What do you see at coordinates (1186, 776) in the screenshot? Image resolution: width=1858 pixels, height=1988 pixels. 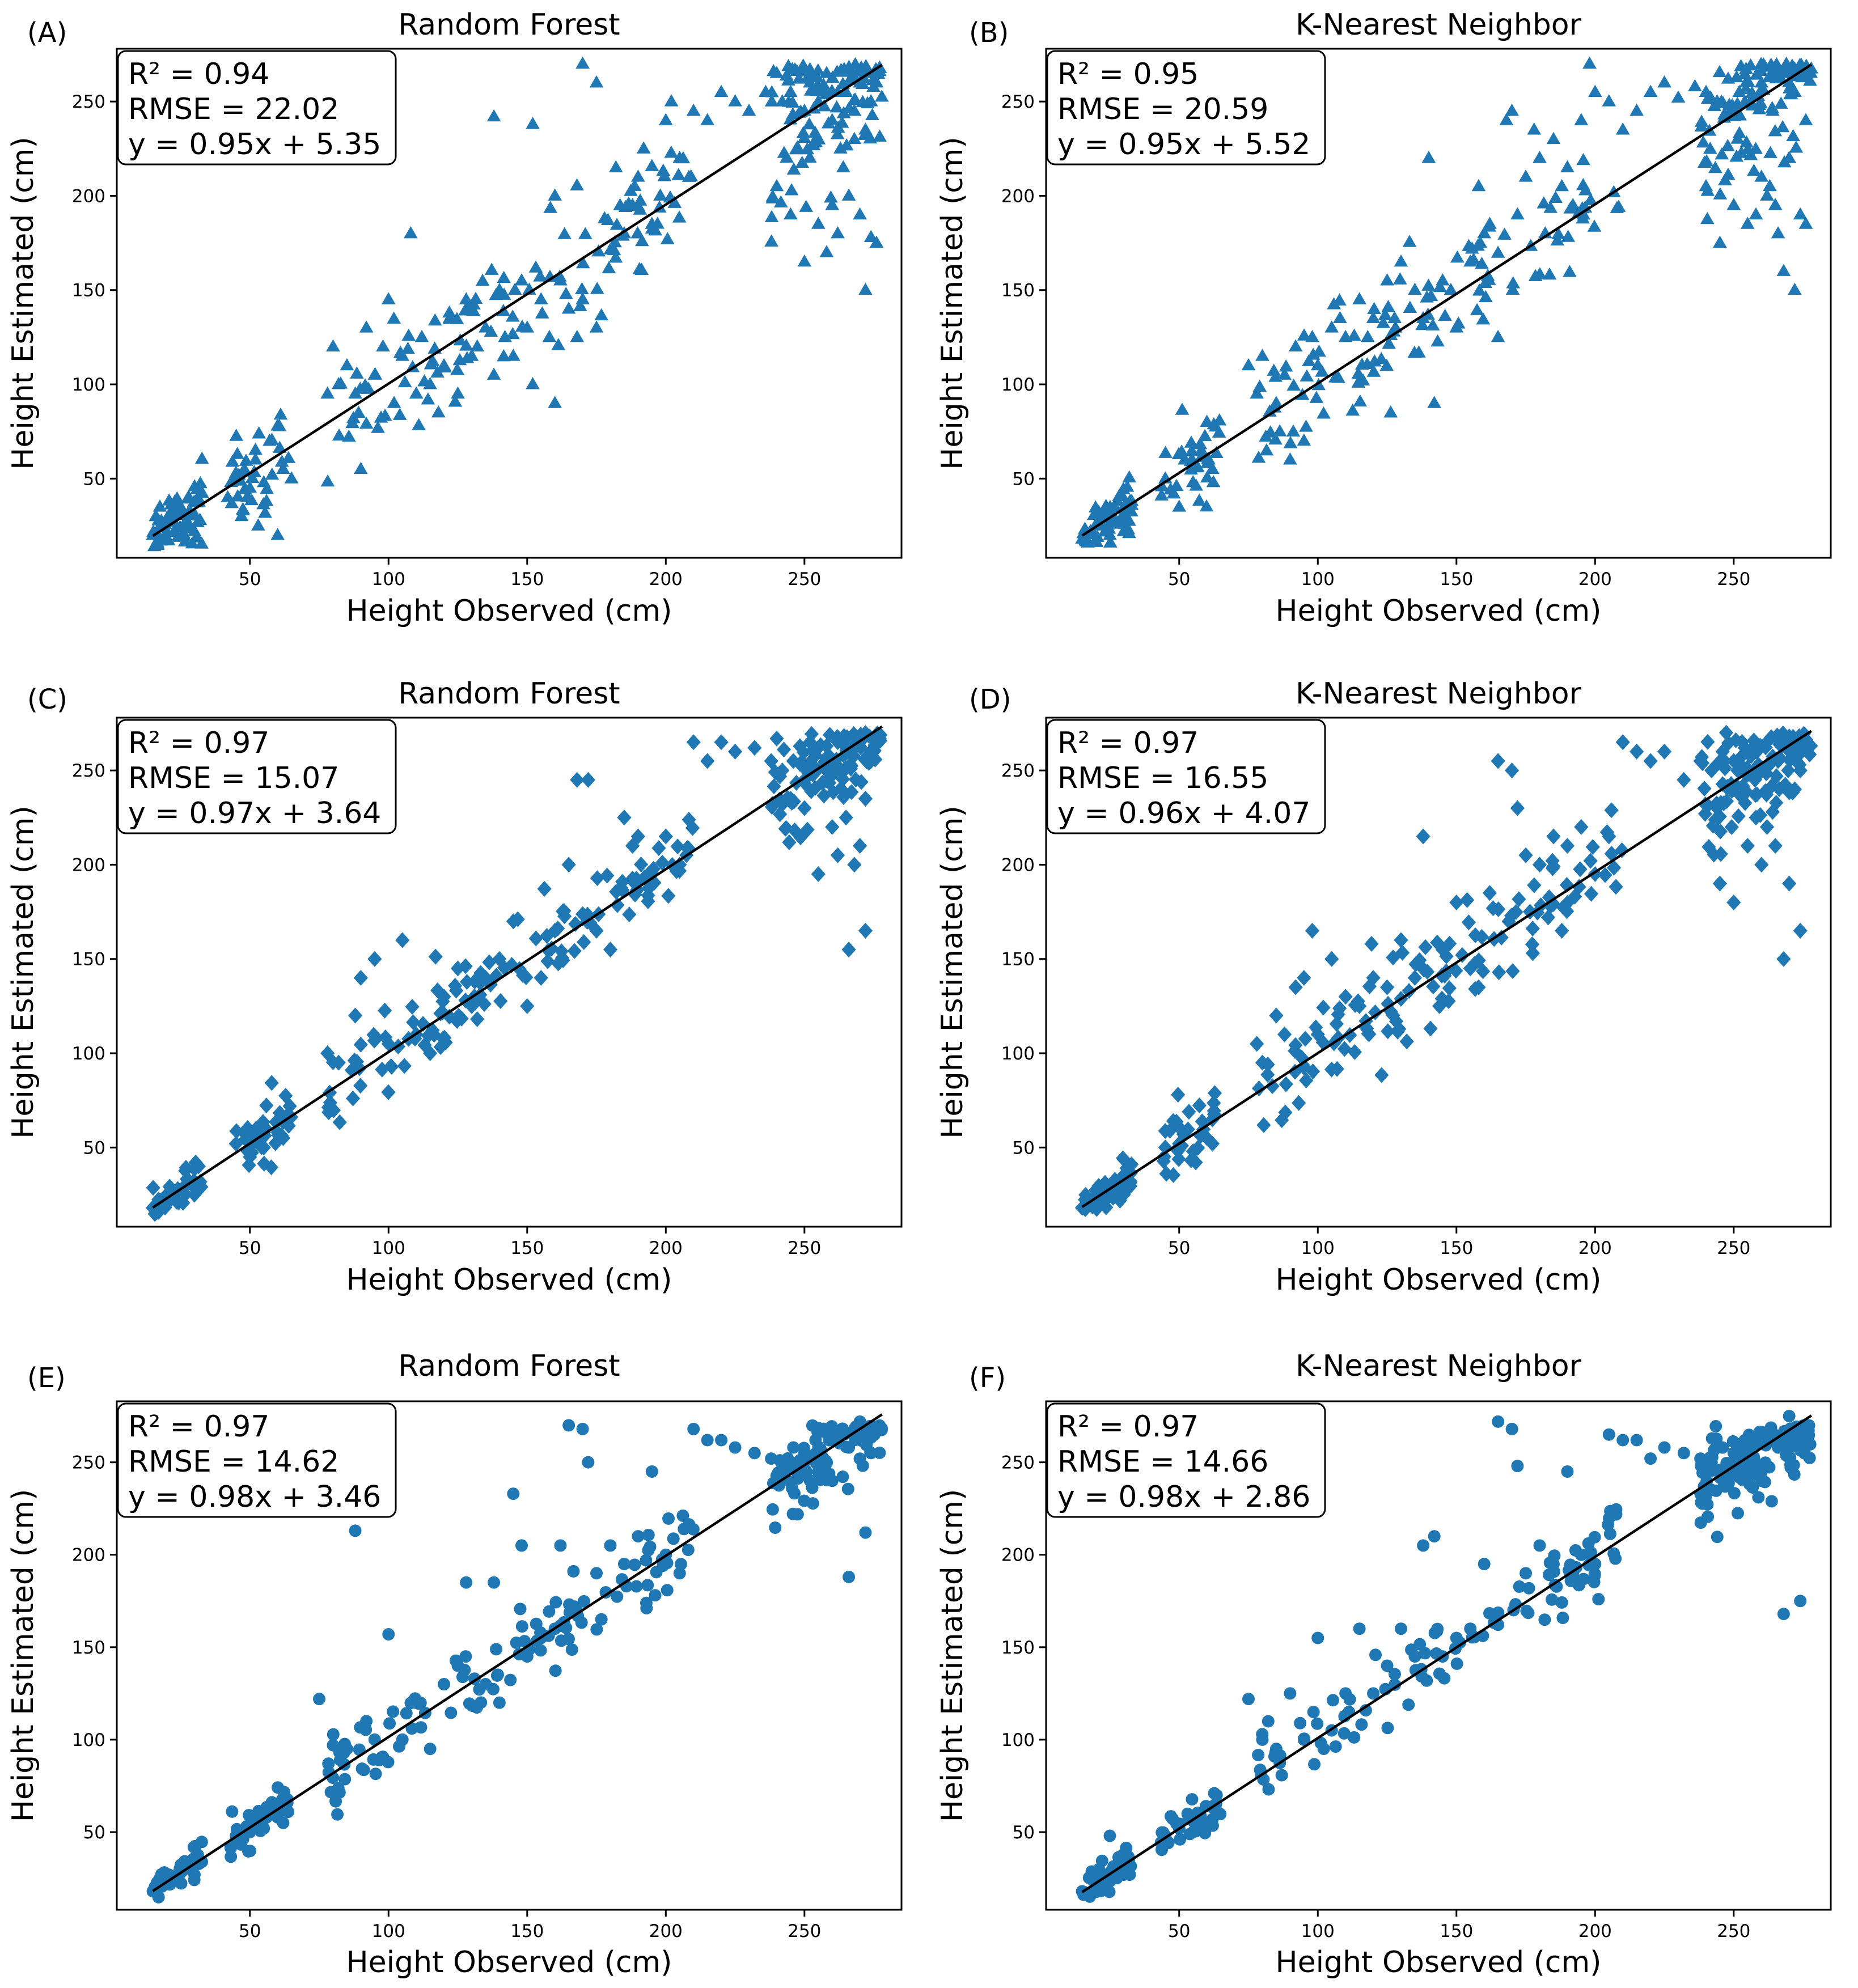 I see `stats-box-frame` at bounding box center [1186, 776].